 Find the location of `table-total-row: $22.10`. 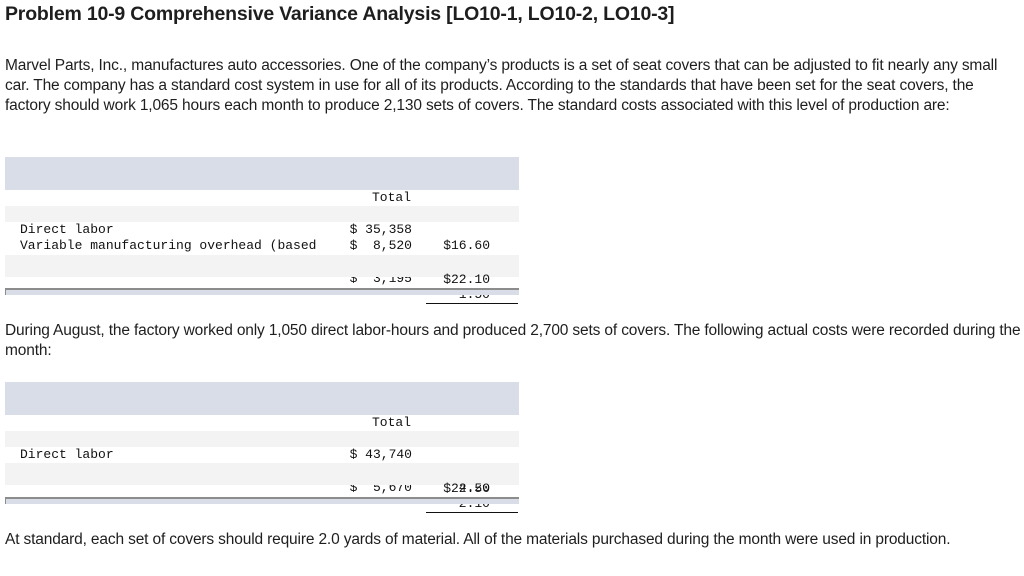

table-total-row: $22.10 is located at coordinates (262, 273).